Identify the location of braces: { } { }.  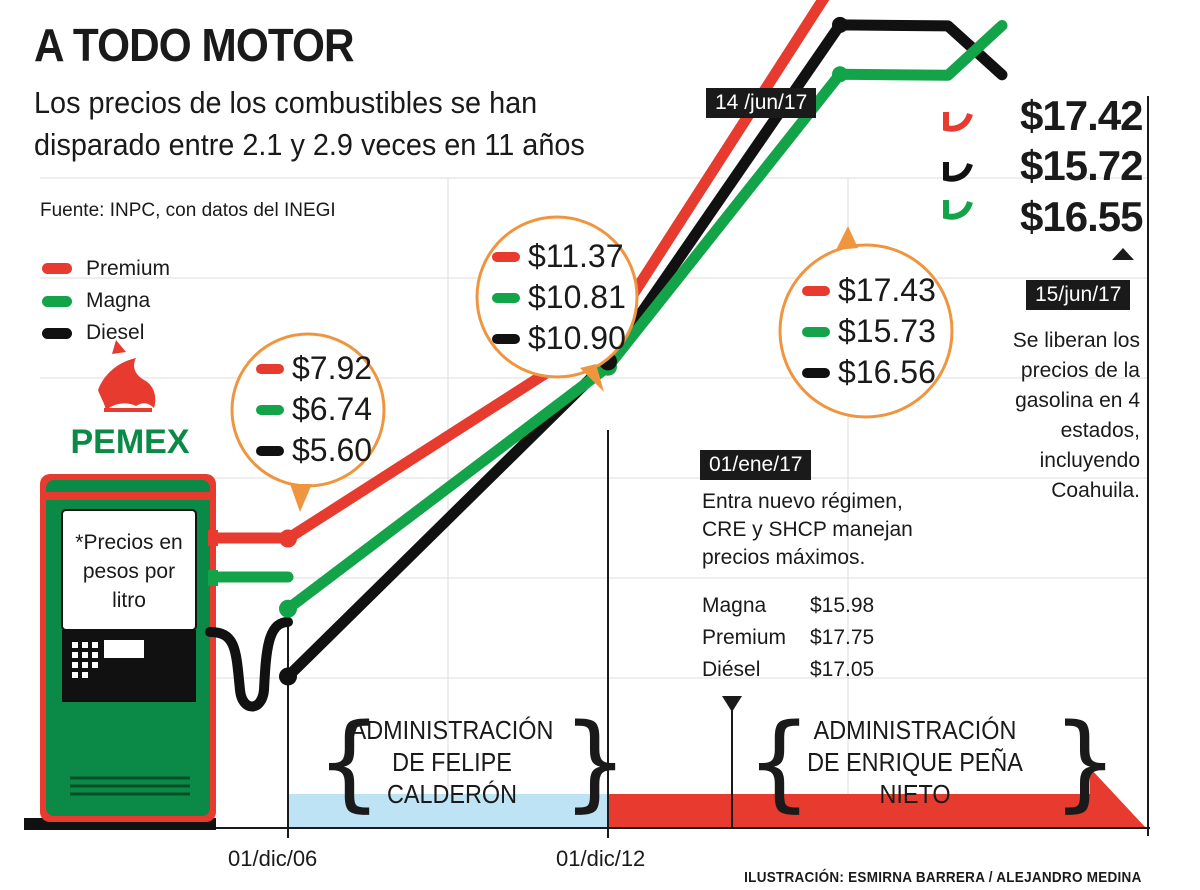
(717, 762).